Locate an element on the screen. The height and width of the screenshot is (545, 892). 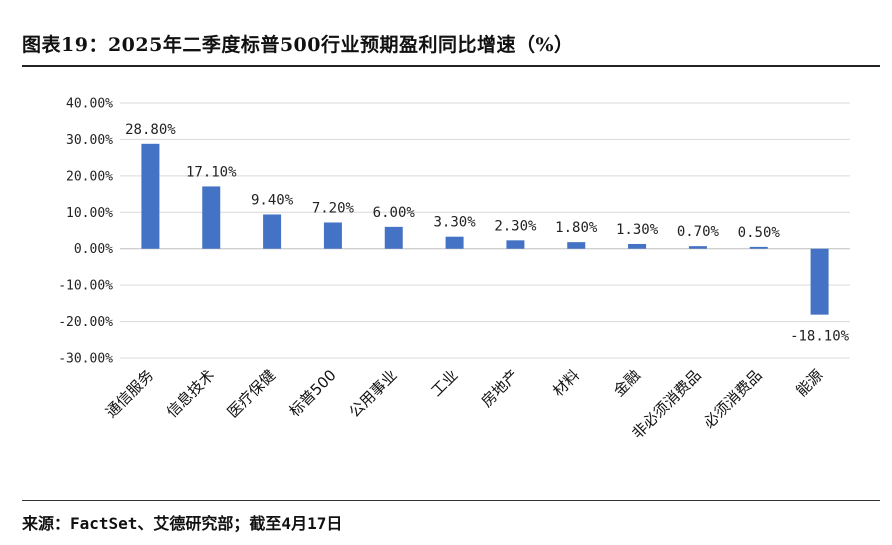
x-category-label: 金融 is located at coordinates (627, 383).